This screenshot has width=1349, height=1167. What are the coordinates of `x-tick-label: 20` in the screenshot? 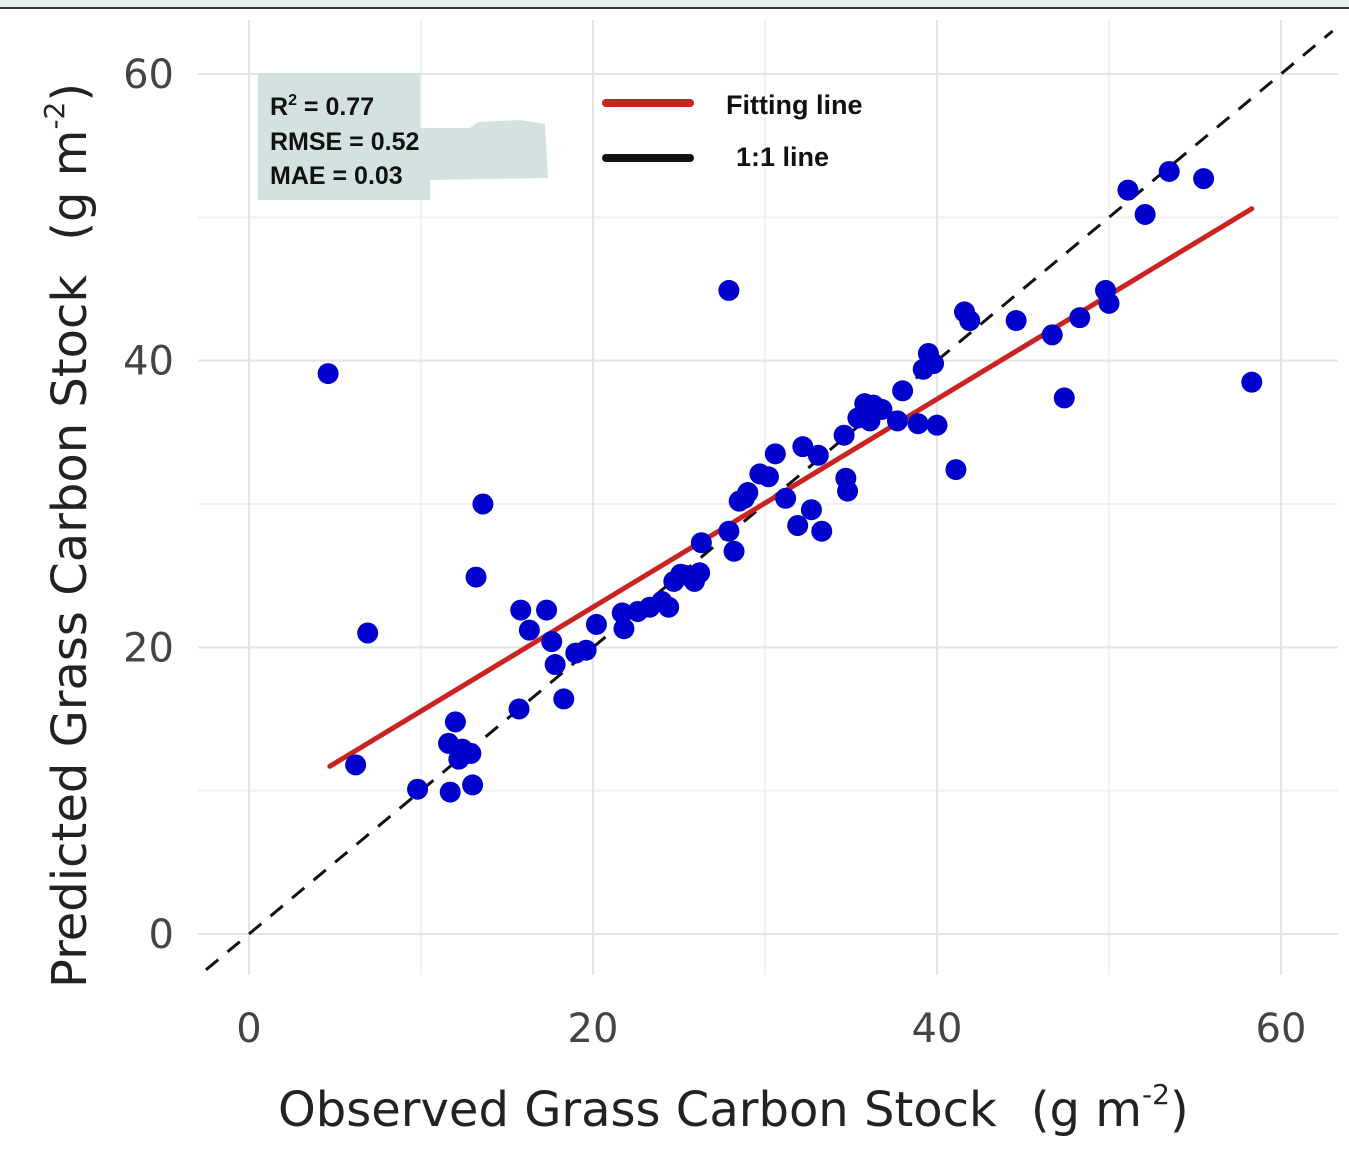 It's located at (593, 1029).